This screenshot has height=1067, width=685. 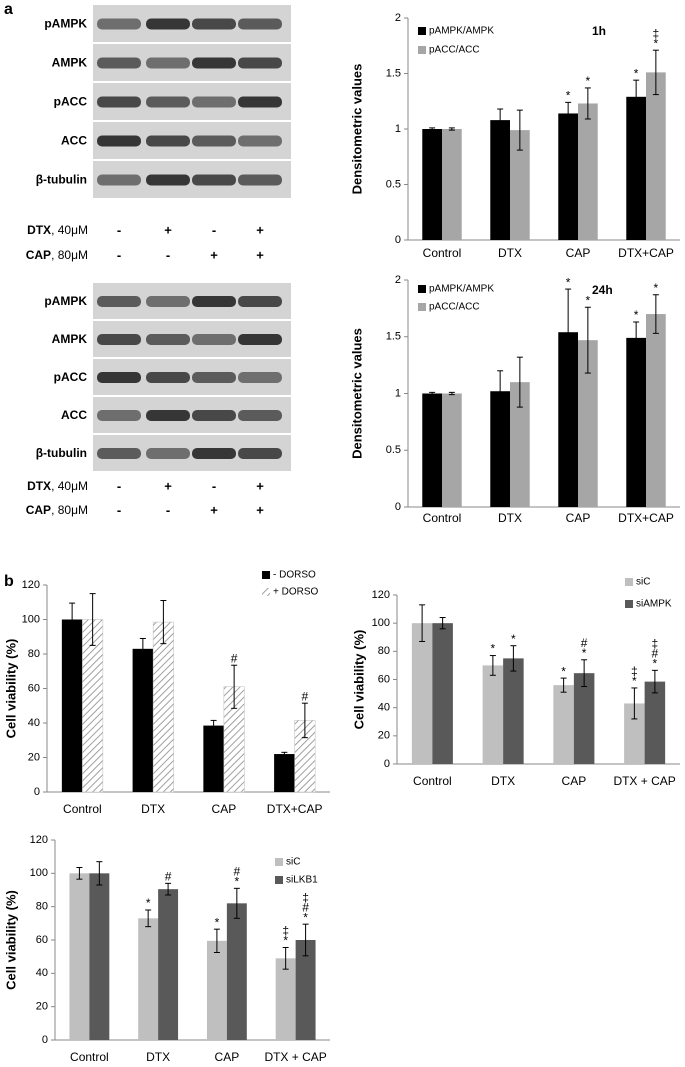 I want to click on y-tick-label: 100, so click(x=31, y=619).